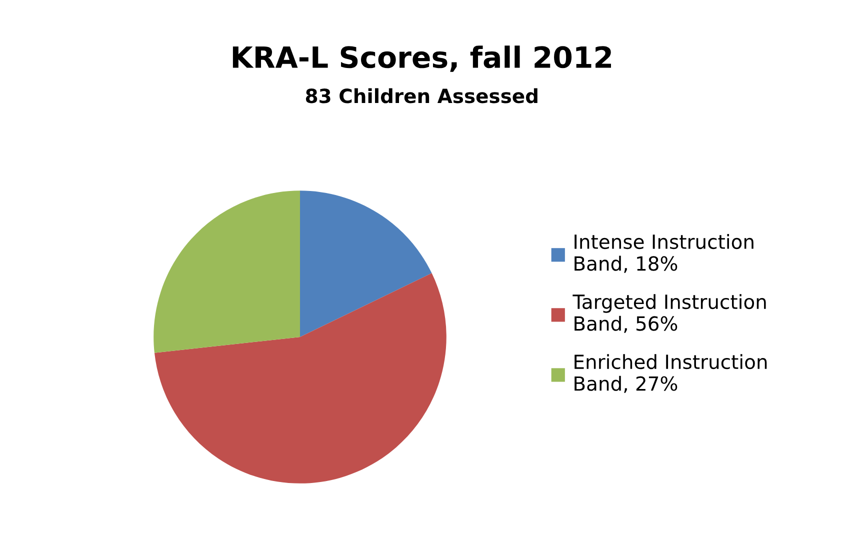  What do you see at coordinates (670, 373) in the screenshot?
I see `legend-label: Enriched Instruction Band, 27%` at bounding box center [670, 373].